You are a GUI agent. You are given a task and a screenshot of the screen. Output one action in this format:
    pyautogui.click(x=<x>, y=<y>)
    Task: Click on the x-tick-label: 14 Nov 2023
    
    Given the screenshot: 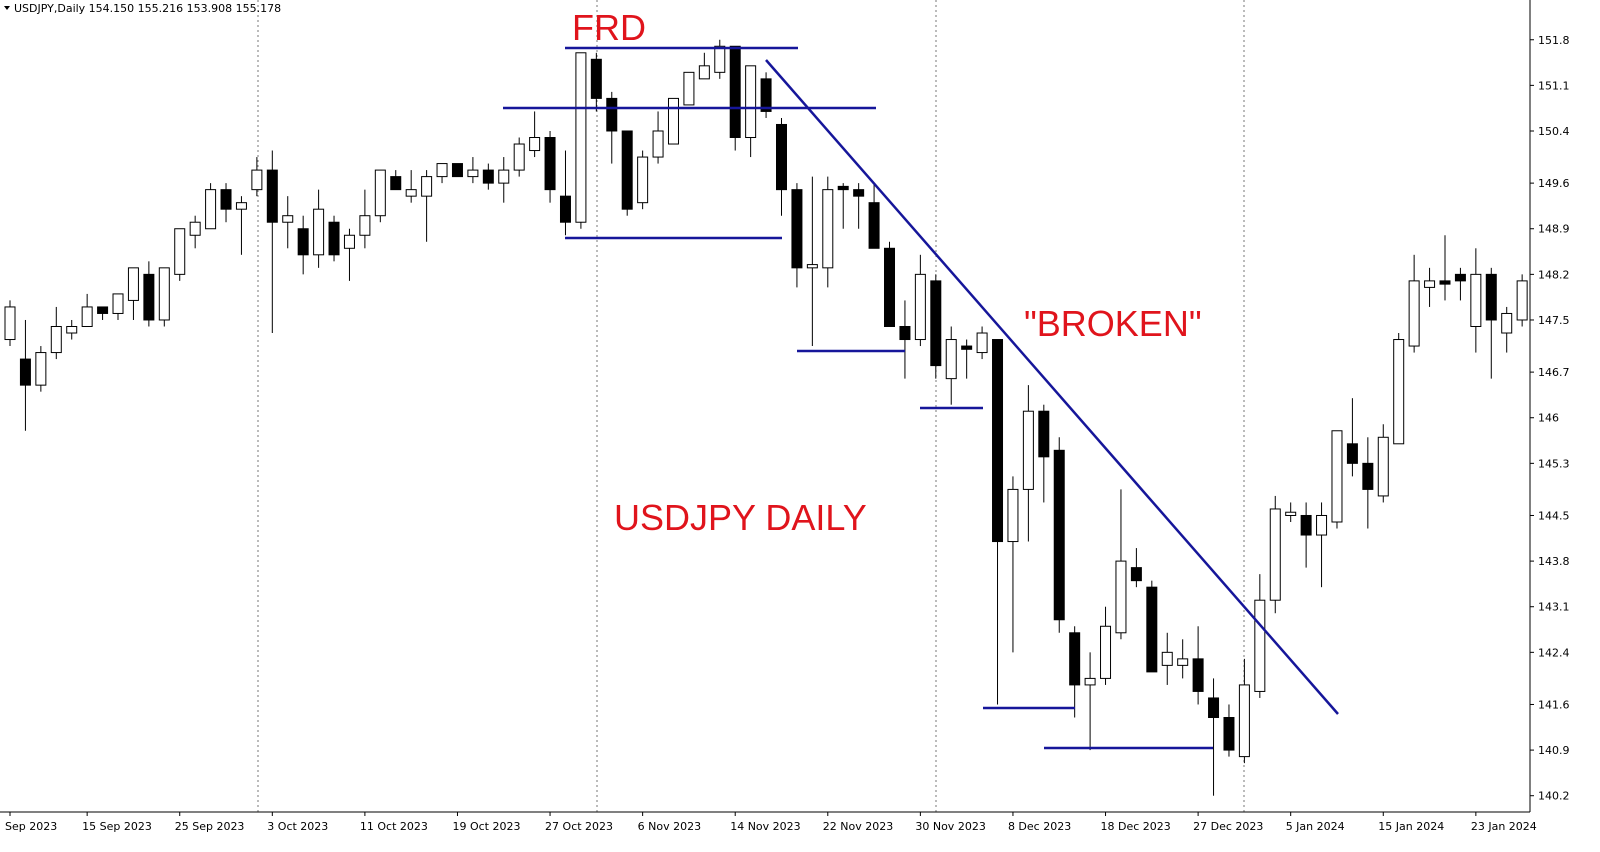 What is the action you would take?
    pyautogui.click(x=765, y=826)
    